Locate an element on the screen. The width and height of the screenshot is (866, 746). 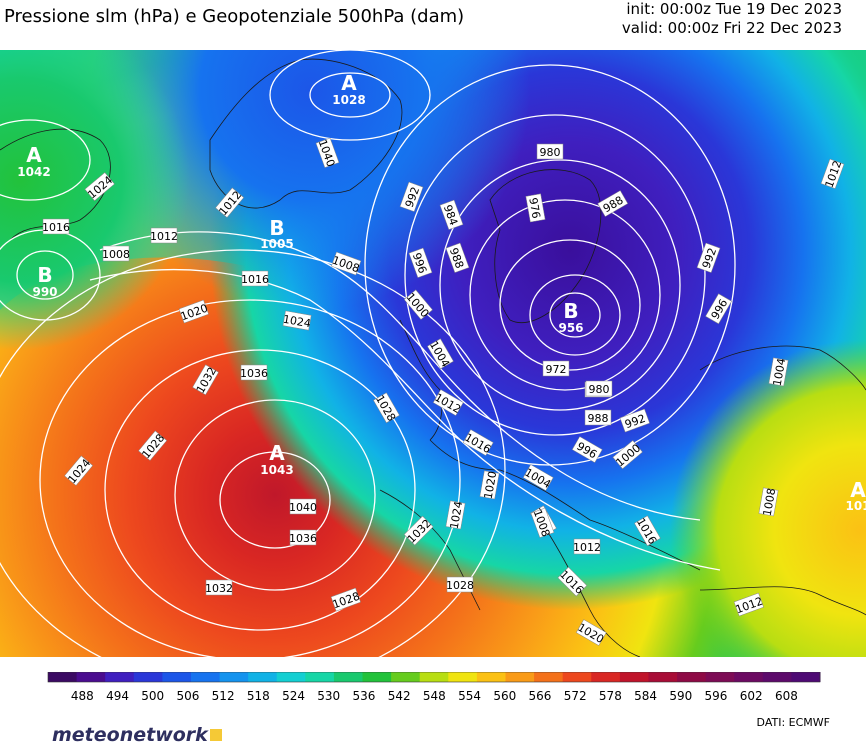
isobar-label: 1032 is located at coordinates (219, 588).